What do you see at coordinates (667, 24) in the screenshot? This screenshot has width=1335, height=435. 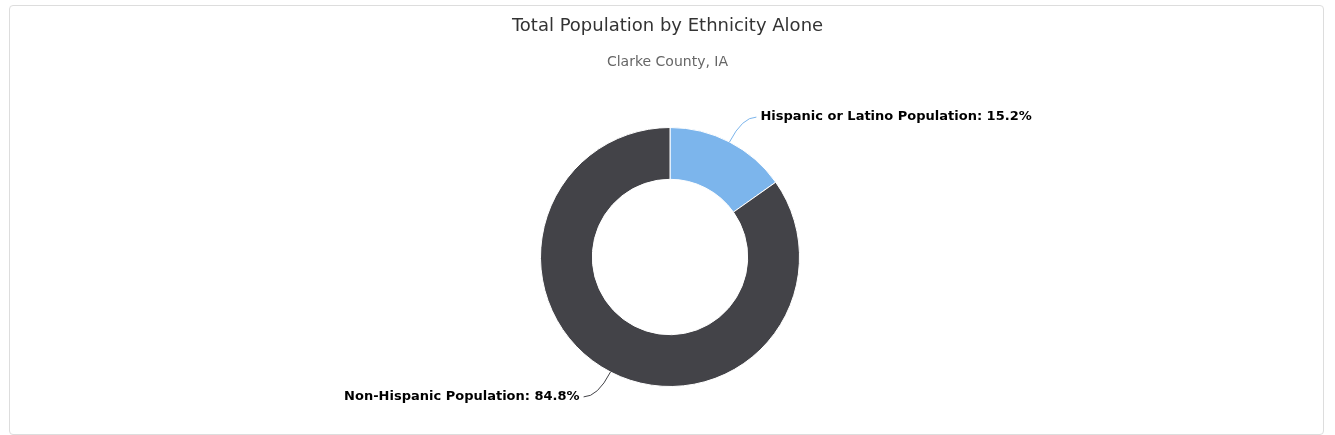 I see `chart-title: Total Population by Ethnicity Alone` at bounding box center [667, 24].